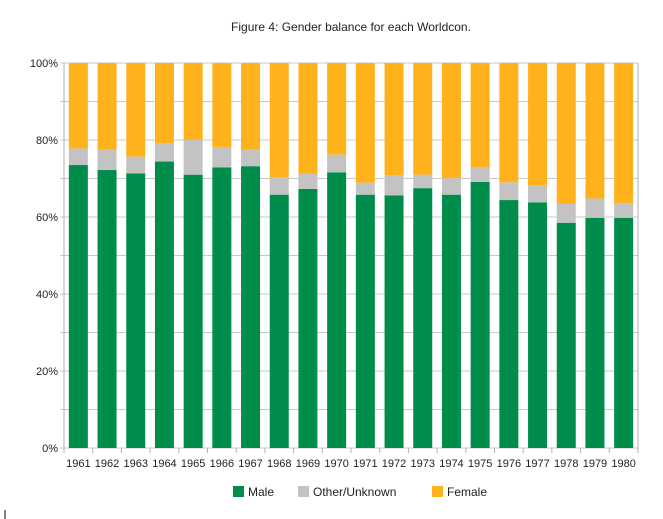  Describe the element at coordinates (566, 464) in the screenshot. I see `x-tick-label: 1978` at that location.